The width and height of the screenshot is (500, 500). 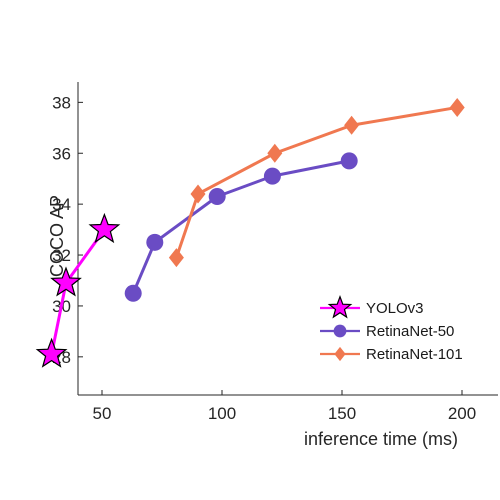 What do you see at coordinates (410, 331) in the screenshot?
I see `legend-label-retinanet-50: RetinaNet-50` at bounding box center [410, 331].